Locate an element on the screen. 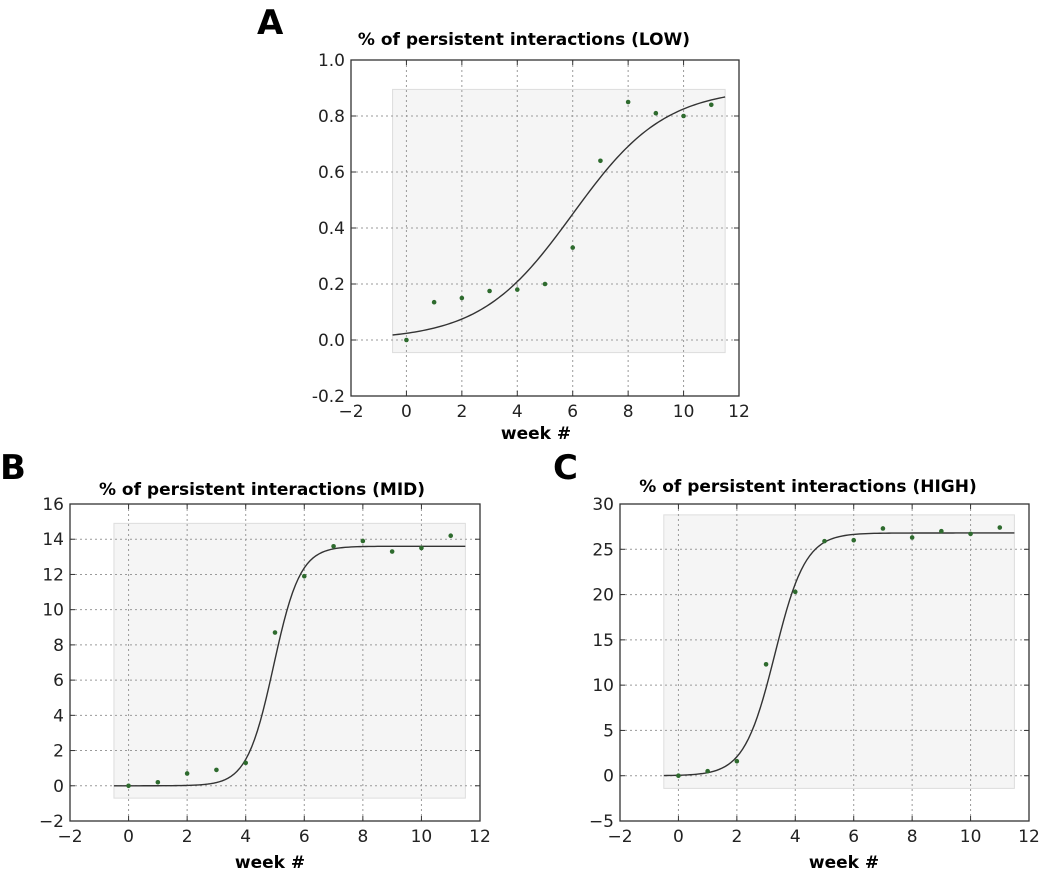 The image size is (1047, 873). y-tick-label-b: 8 is located at coordinates (58, 646).